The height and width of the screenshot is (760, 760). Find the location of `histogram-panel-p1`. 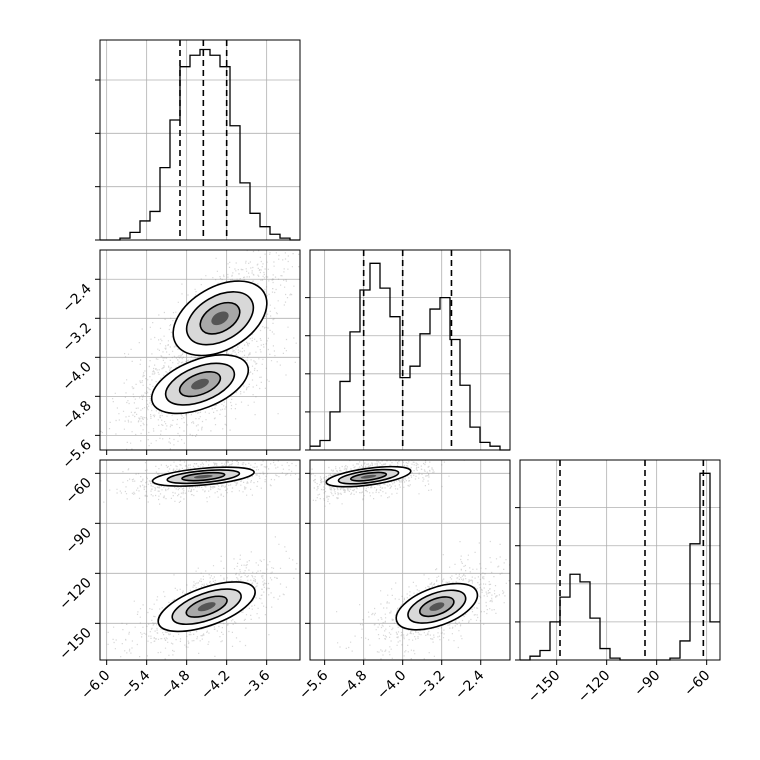

histogram-panel-p1 is located at coordinates (408, 350).